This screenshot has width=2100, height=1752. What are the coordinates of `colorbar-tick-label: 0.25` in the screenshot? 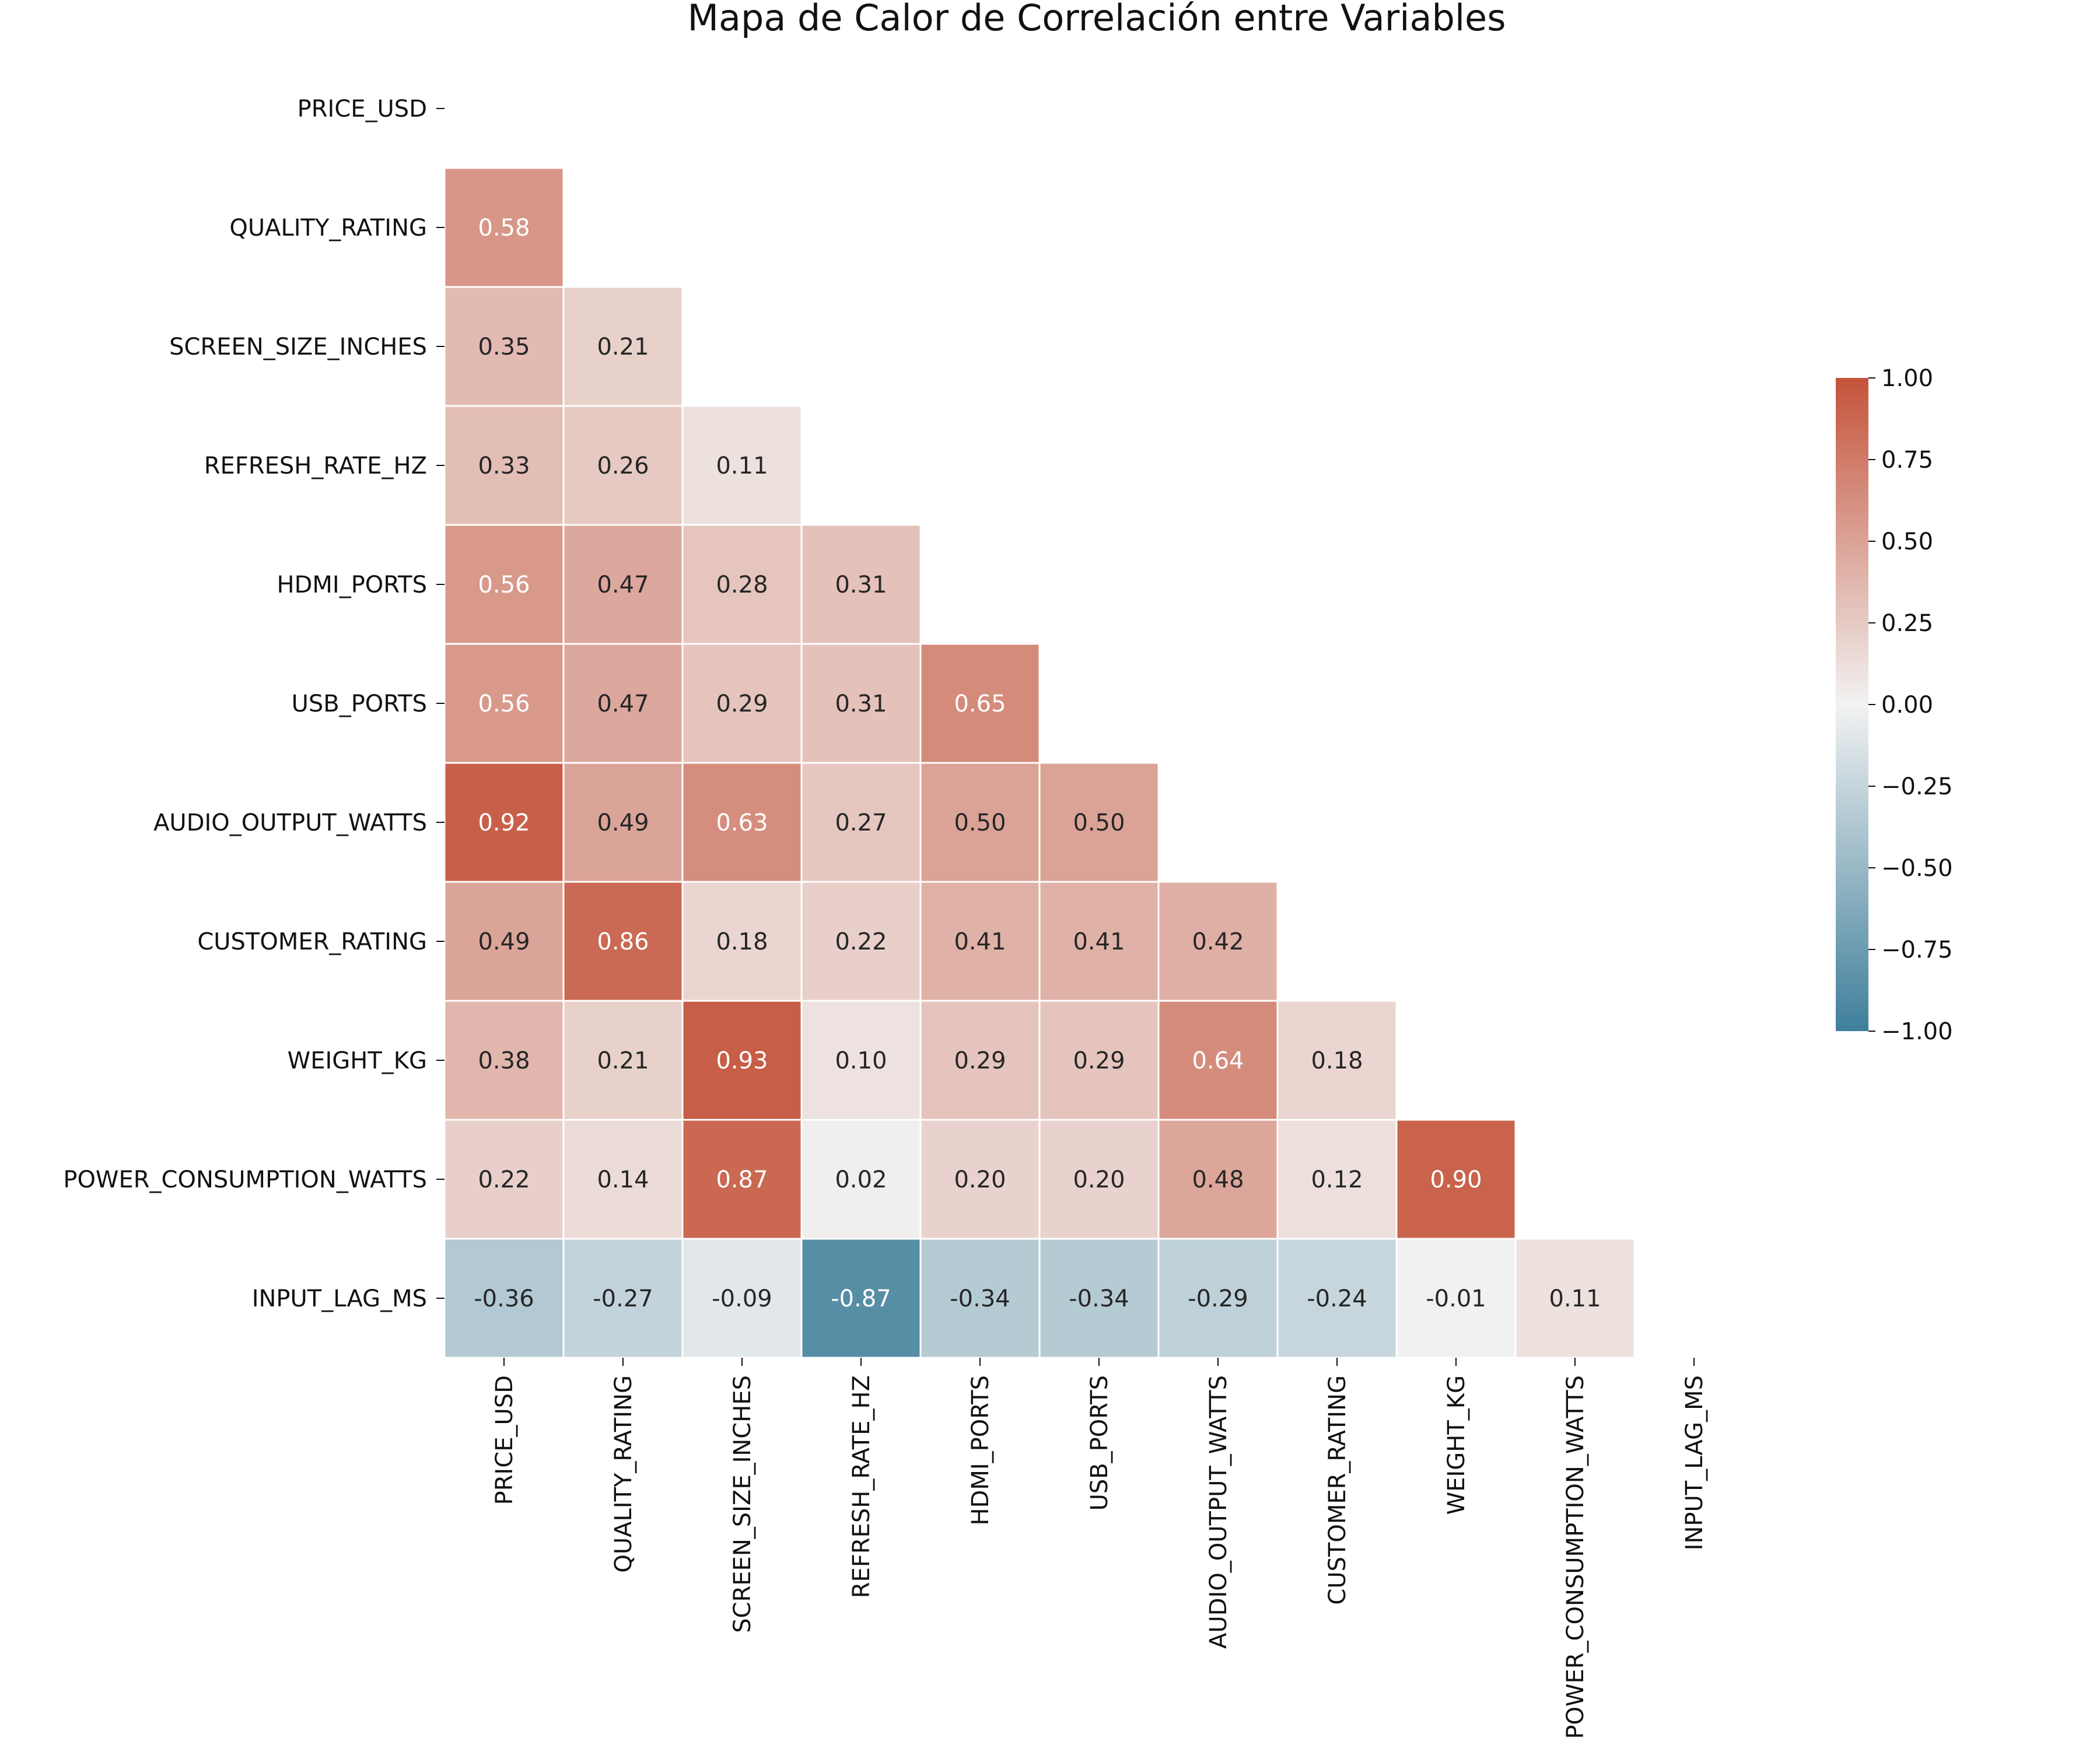 It's located at (1907, 623).